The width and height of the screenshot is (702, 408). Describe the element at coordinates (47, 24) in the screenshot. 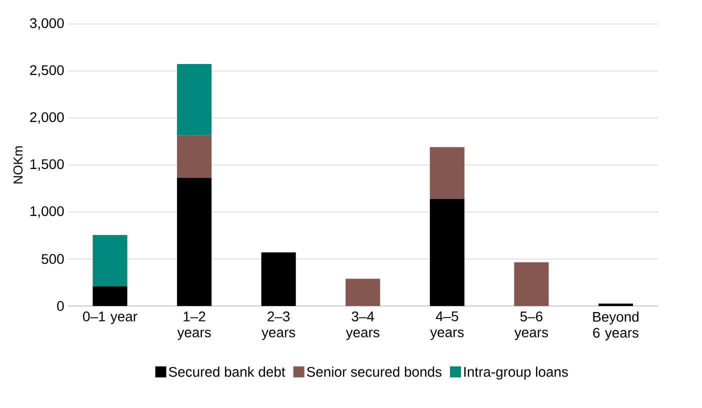

I see `y-tick-label: 3,000` at that location.